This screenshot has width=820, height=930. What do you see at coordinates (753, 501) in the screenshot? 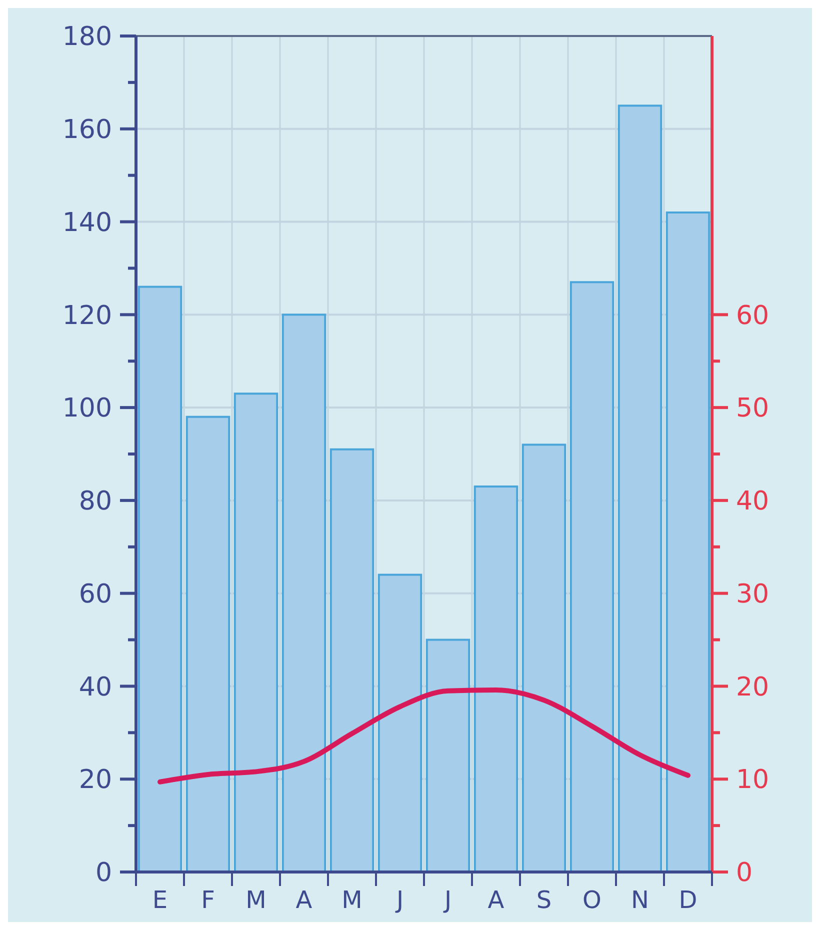
I see `y2-tick-label: 40` at bounding box center [753, 501].